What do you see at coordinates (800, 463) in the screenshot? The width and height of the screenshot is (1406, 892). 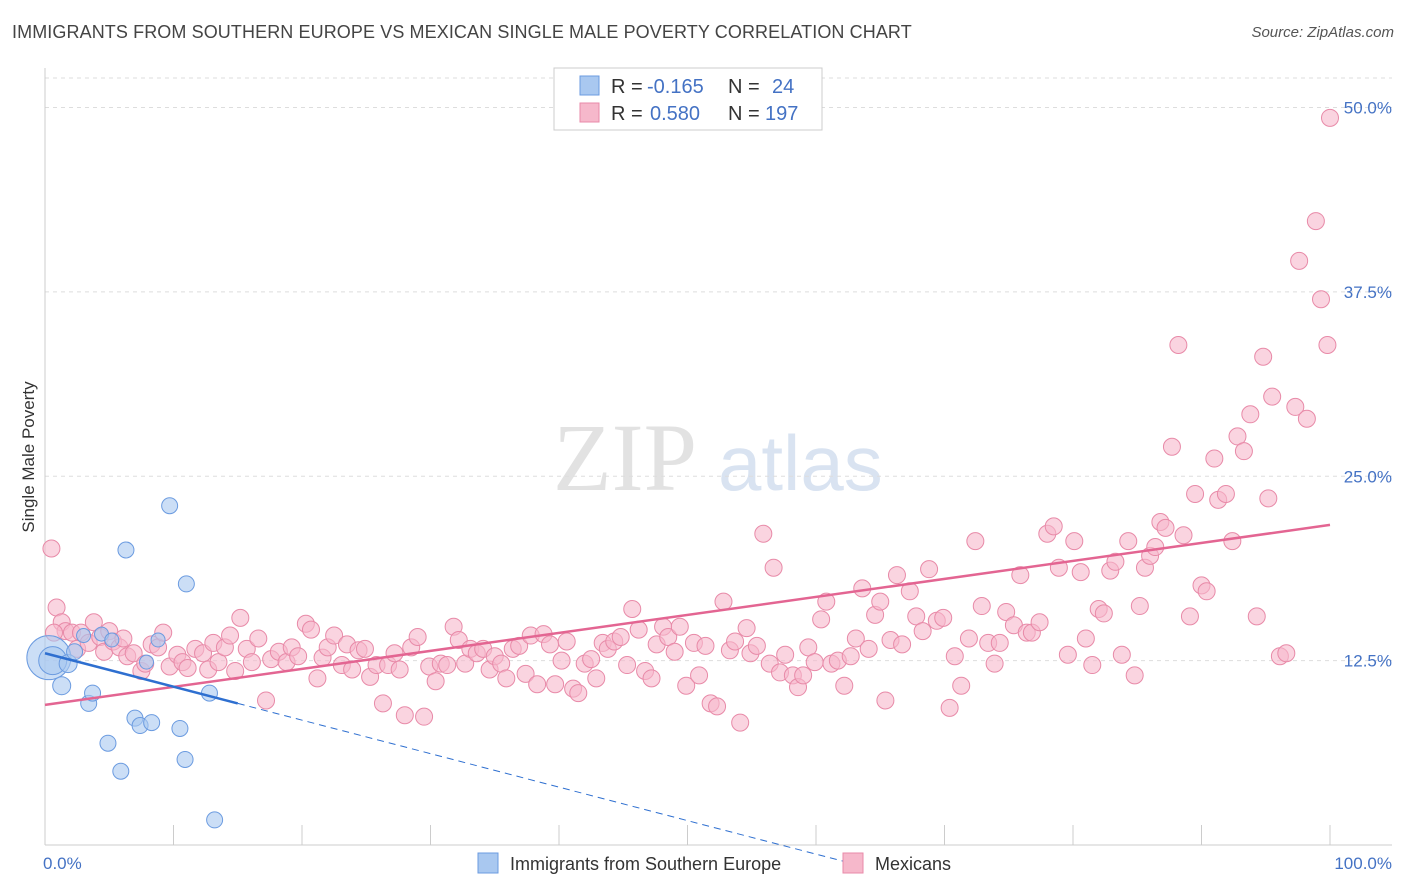 I see `watermark-atlas: atlas` at bounding box center [800, 463].